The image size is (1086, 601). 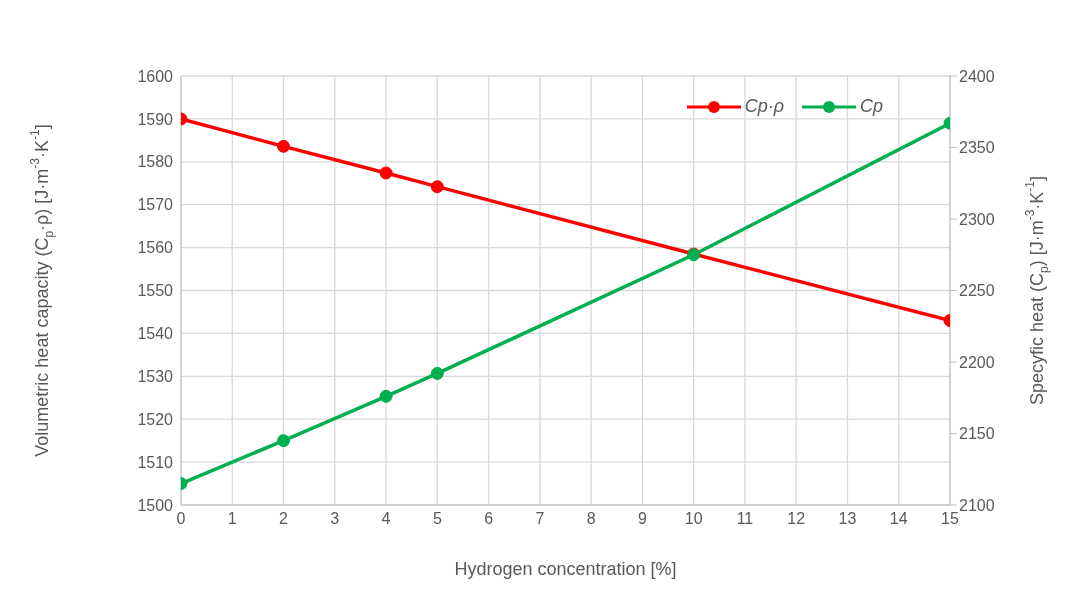 What do you see at coordinates (977, 291) in the screenshot?
I see `y2-tick-label: 2250` at bounding box center [977, 291].